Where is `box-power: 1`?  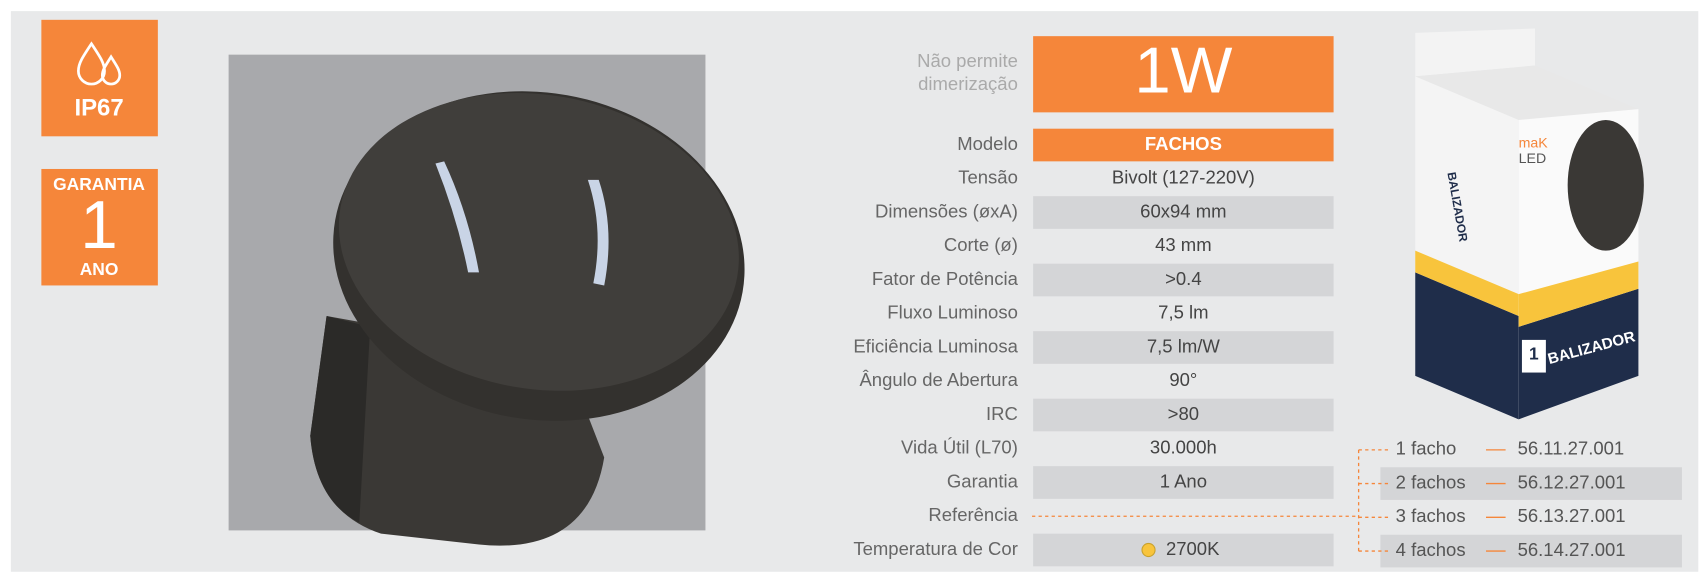
box-power: 1 is located at coordinates (1534, 354).